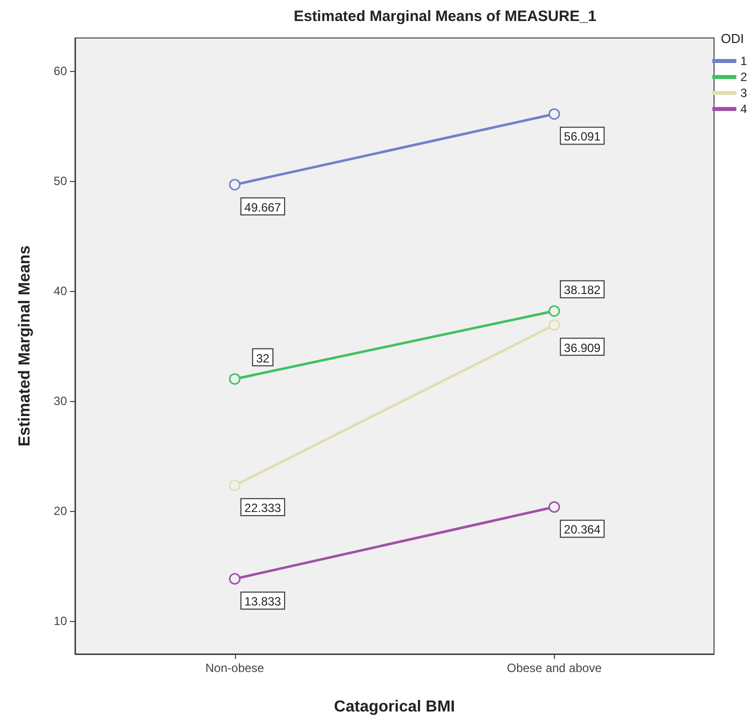 Image resolution: width=756 pixels, height=726 pixels. I want to click on y-tick-label: 60, so click(61, 71).